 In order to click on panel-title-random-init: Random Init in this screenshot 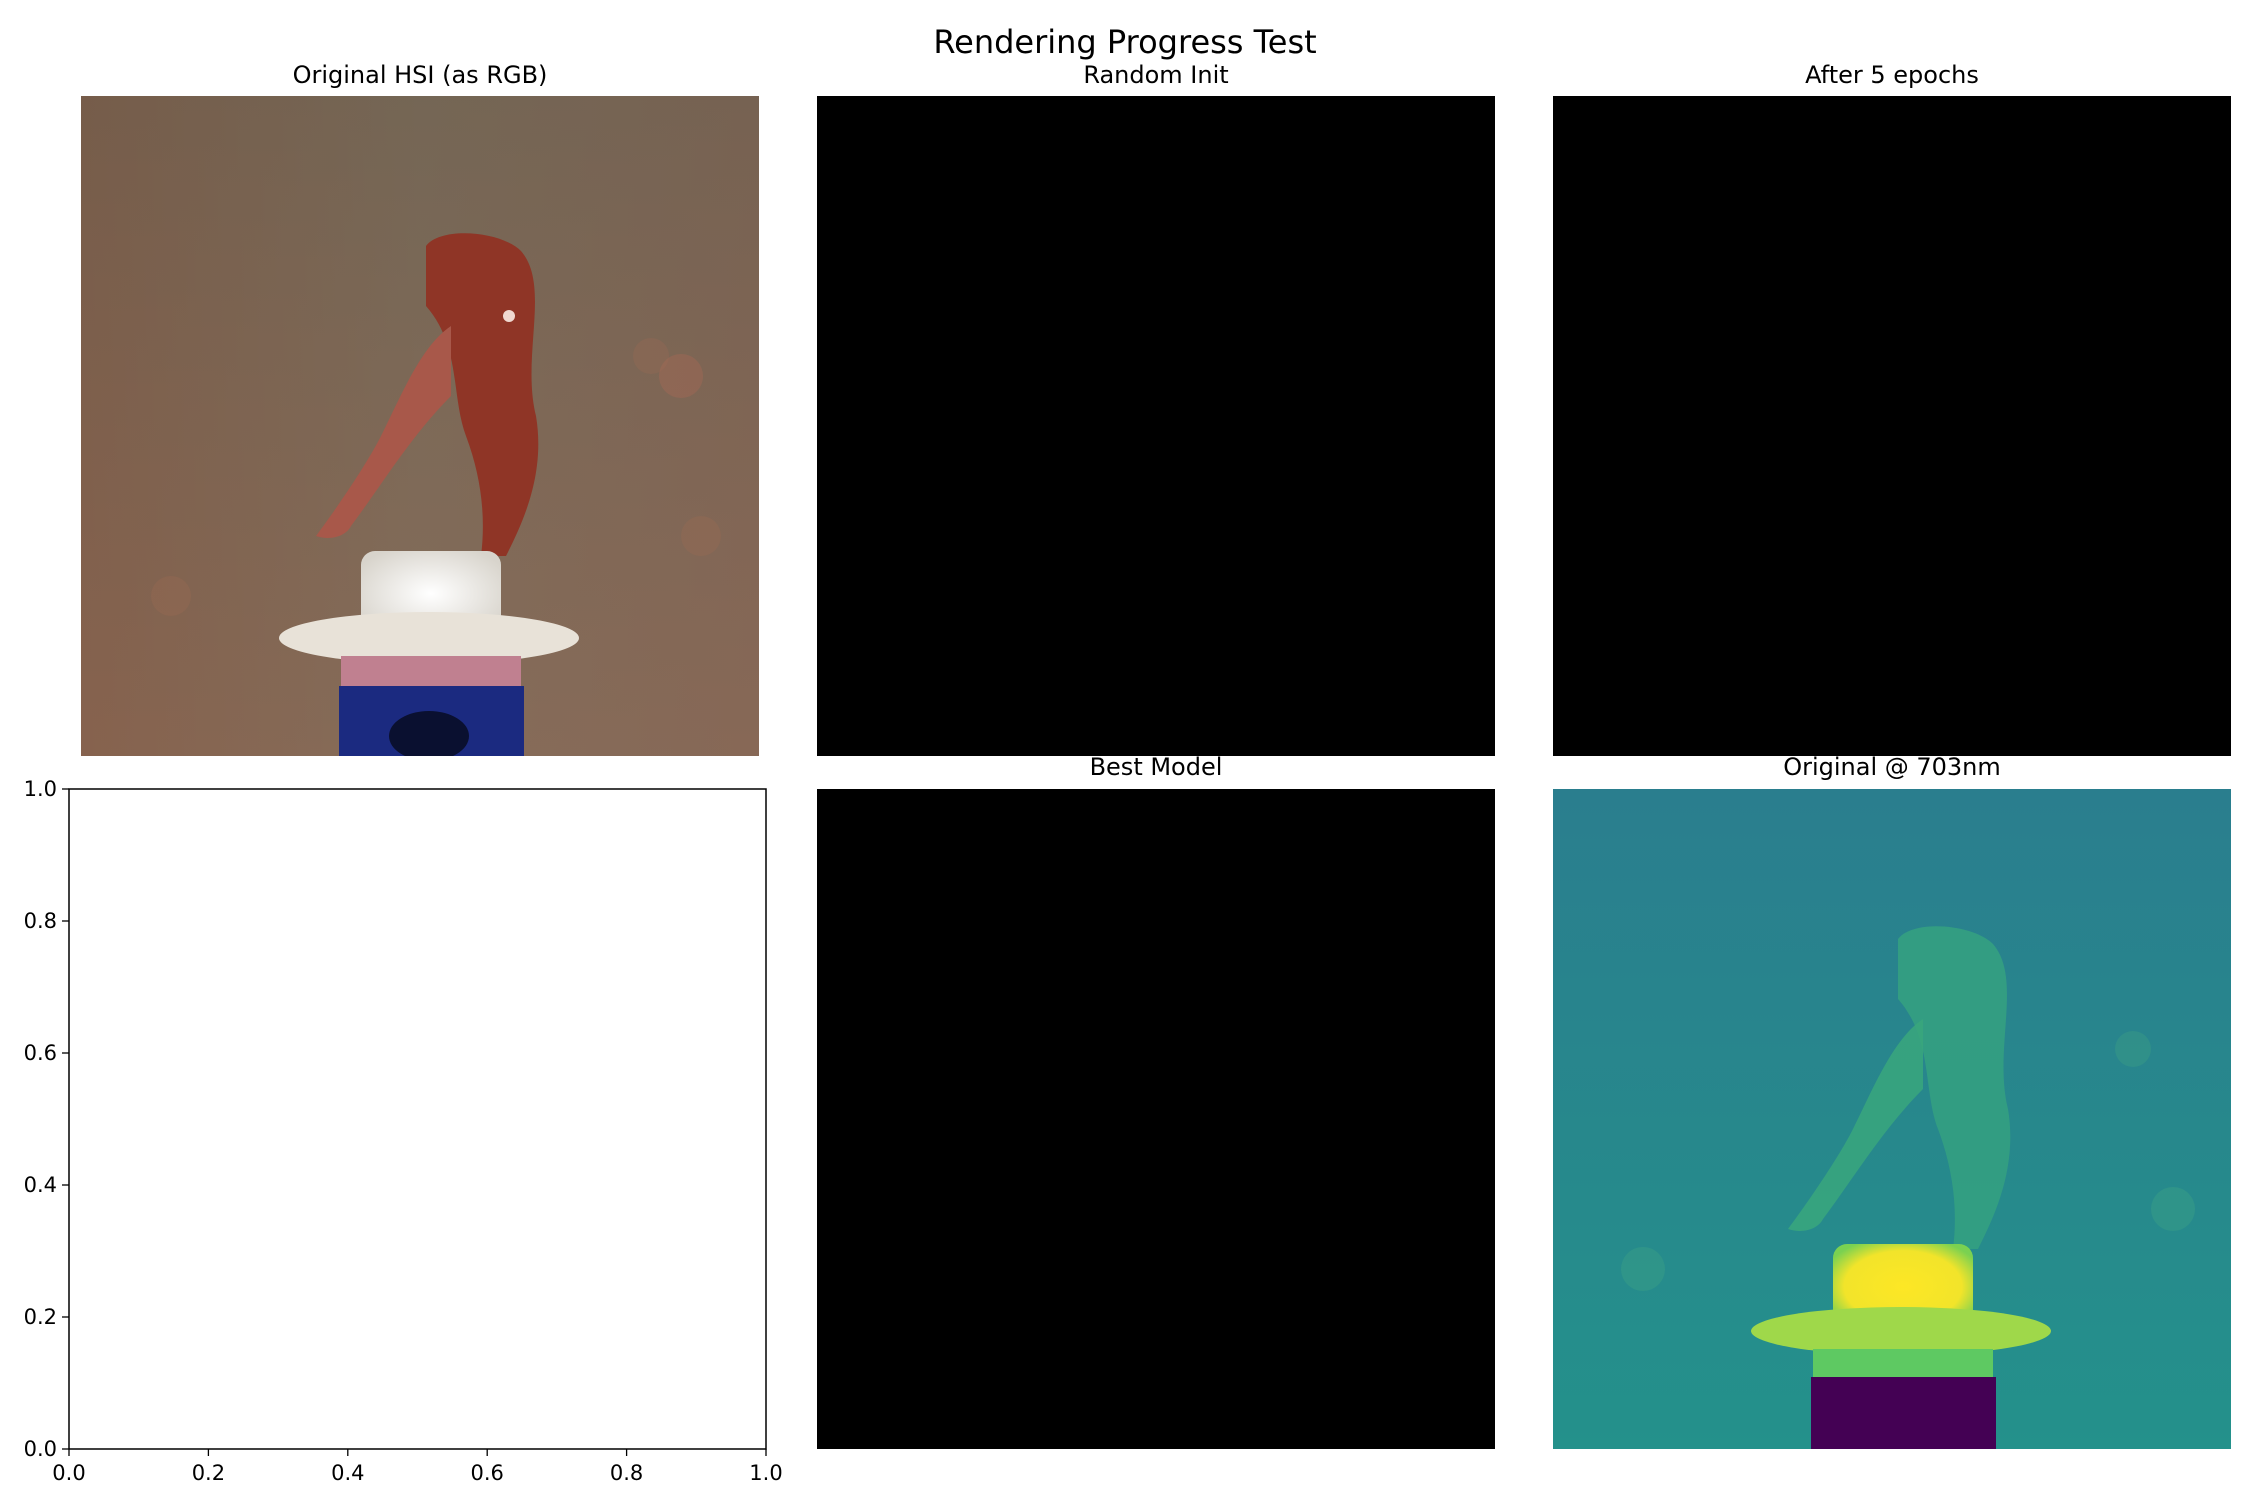, I will do `click(1156, 75)`.